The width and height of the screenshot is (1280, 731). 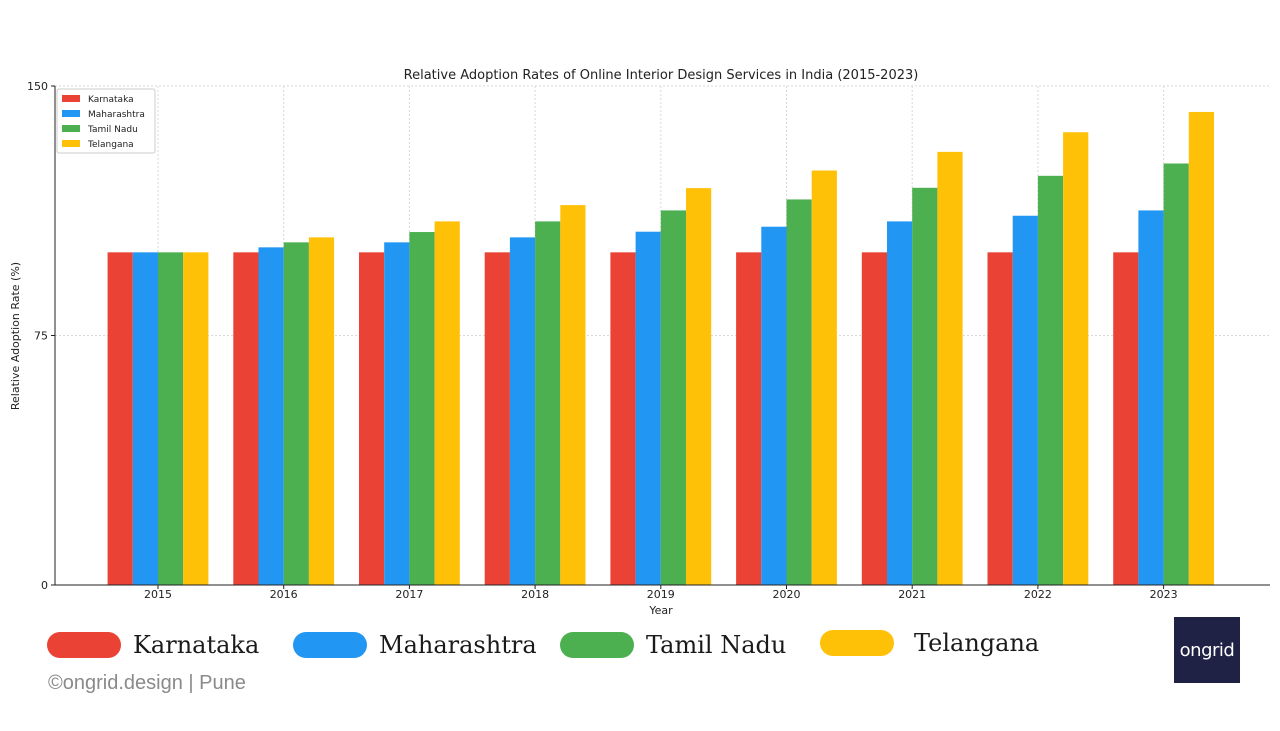 What do you see at coordinates (1050, 380) in the screenshot?
I see `bar-tamil-nadu-2022` at bounding box center [1050, 380].